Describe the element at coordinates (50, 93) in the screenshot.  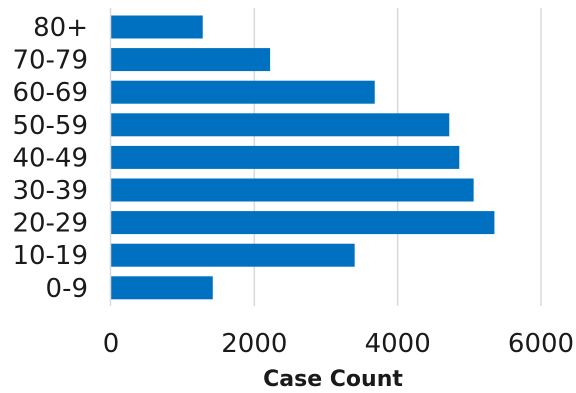
I see `category-label: 60-69` at that location.